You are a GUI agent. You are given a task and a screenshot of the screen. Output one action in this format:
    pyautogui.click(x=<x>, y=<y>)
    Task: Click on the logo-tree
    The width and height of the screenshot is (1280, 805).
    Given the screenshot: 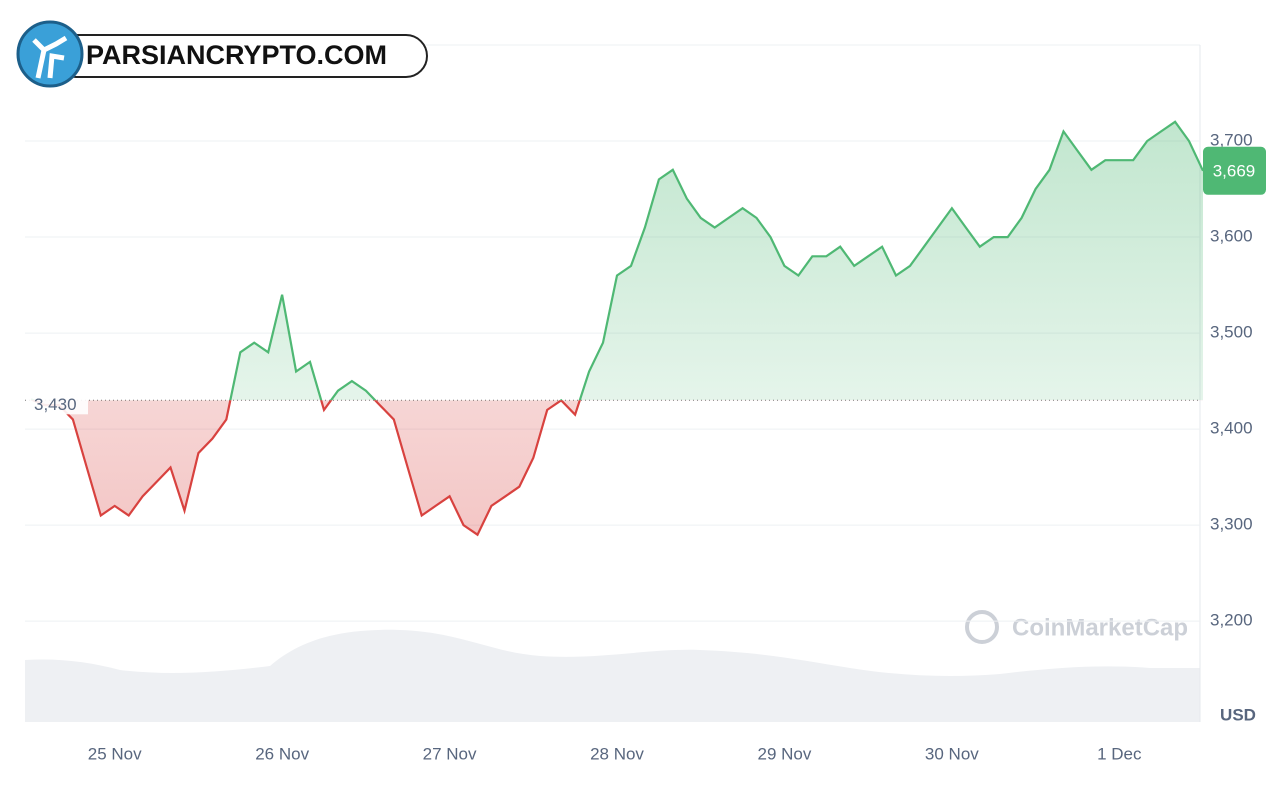 What is the action you would take?
    pyautogui.click(x=50, y=57)
    